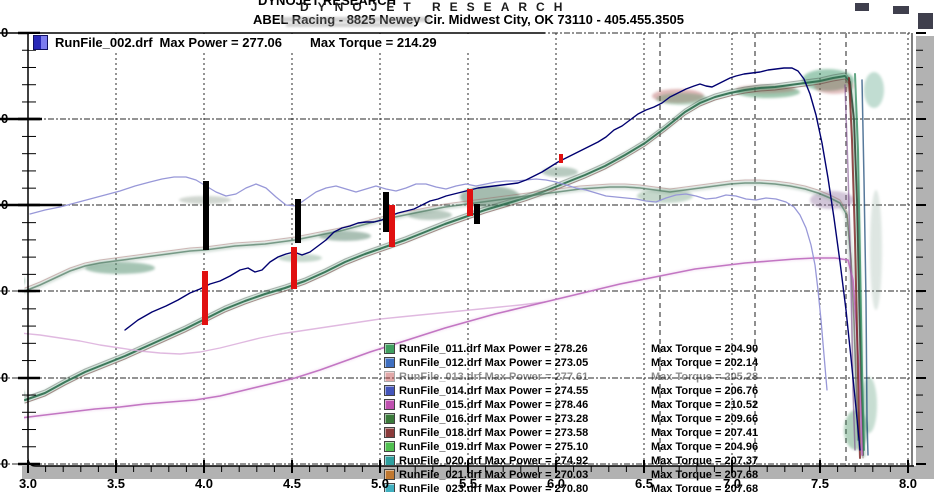 The height and width of the screenshot is (492, 937). I want to click on x-axis-tick-label: 5.5, so click(468, 483).